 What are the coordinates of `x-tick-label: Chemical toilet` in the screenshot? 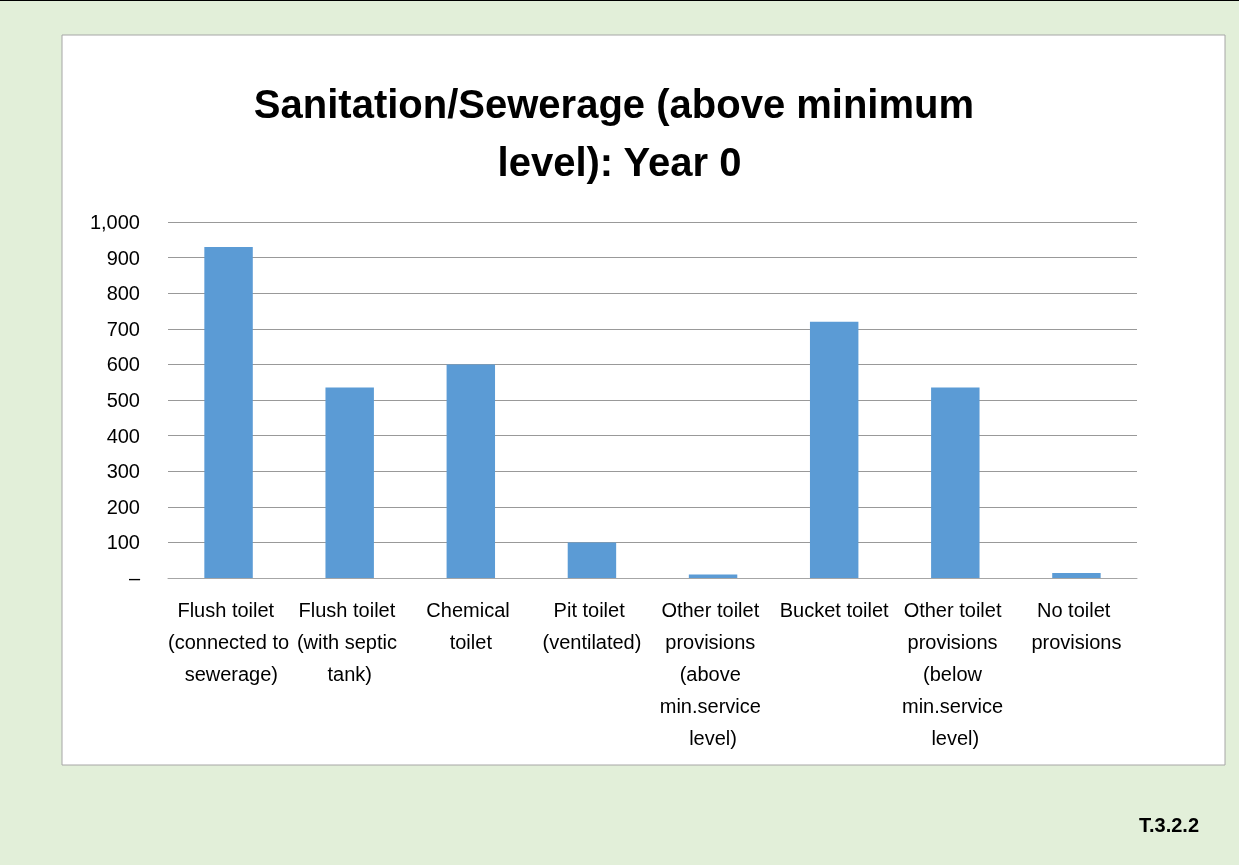 It's located at (471, 626).